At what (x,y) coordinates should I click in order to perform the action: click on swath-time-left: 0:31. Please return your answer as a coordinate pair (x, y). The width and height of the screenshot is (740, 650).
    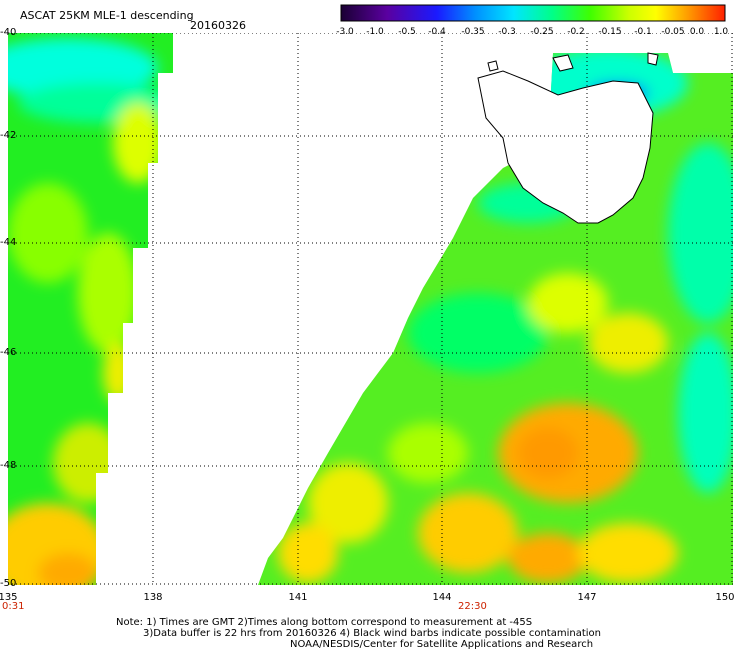
    Looking at the image, I should click on (13, 606).